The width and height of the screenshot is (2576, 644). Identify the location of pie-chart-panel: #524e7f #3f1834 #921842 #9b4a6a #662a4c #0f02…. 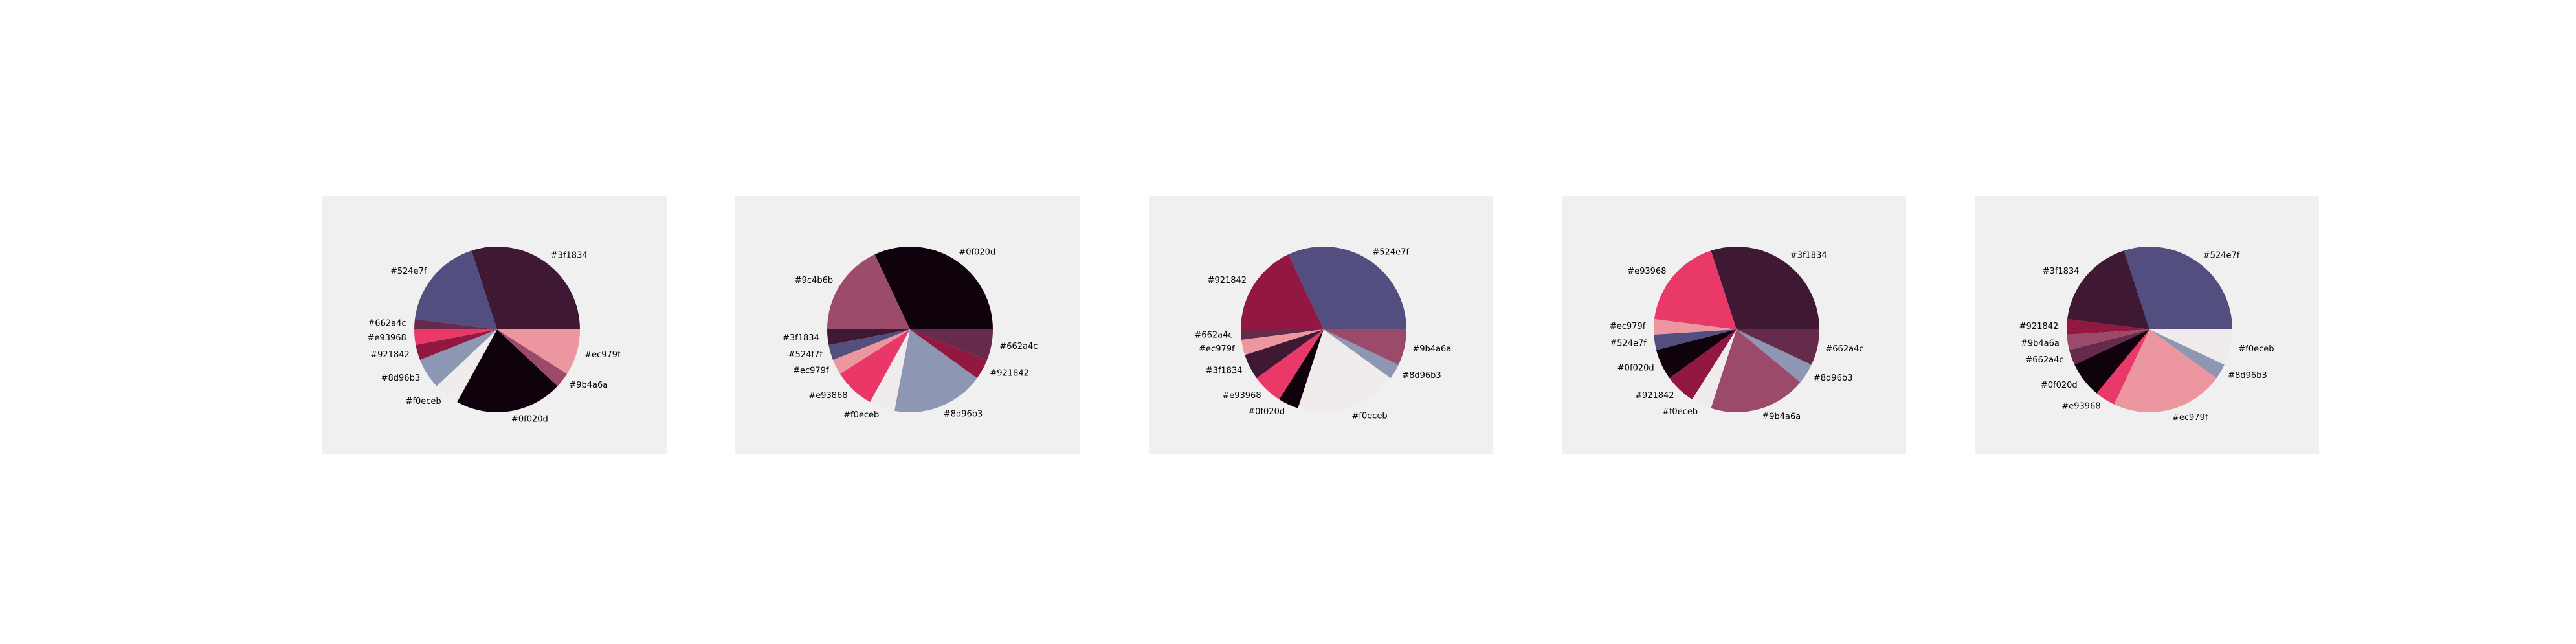
(2147, 325).